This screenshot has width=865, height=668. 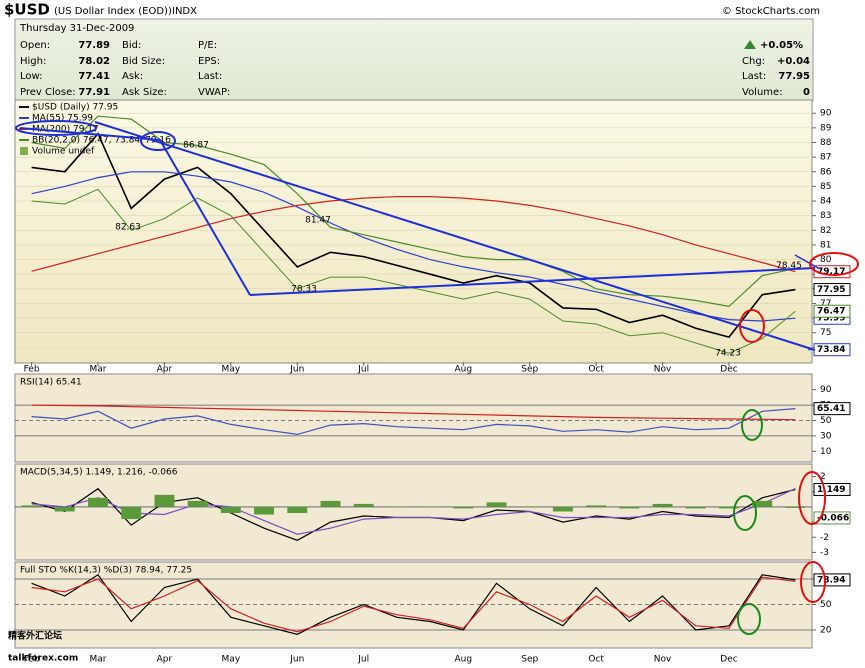 I want to click on end-label: 75.99, so click(x=831, y=319).